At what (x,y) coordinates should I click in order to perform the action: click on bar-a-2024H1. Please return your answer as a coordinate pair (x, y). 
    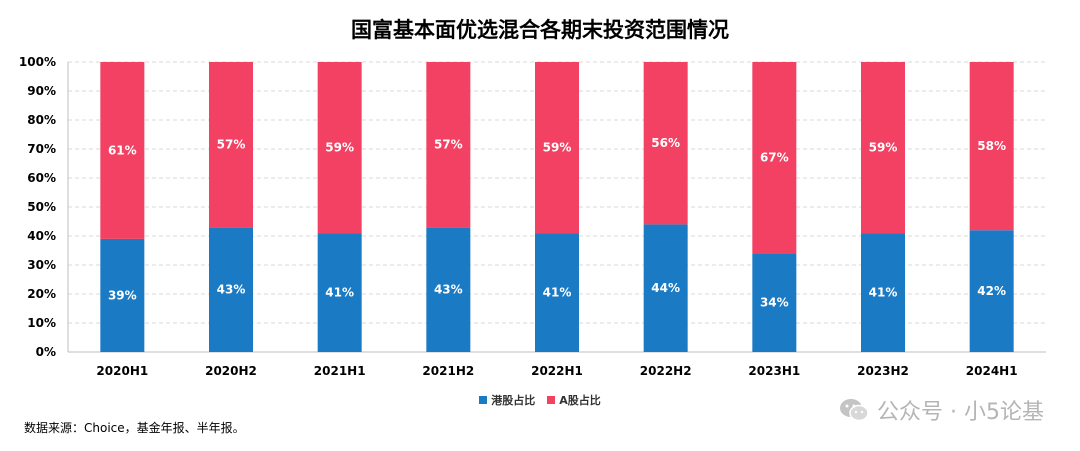
    Looking at the image, I should click on (991, 146).